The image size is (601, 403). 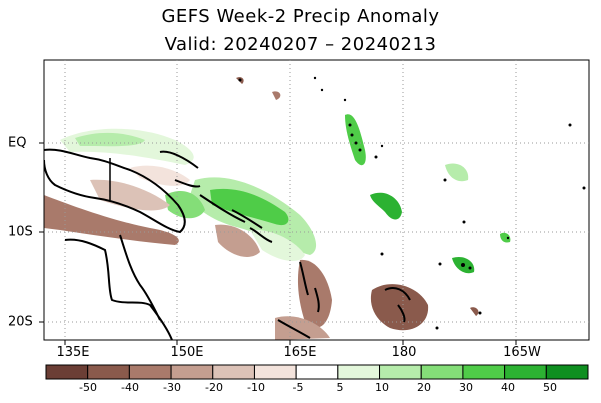 What do you see at coordinates (214, 387) in the screenshot?
I see `colorbar-label: -20` at bounding box center [214, 387].